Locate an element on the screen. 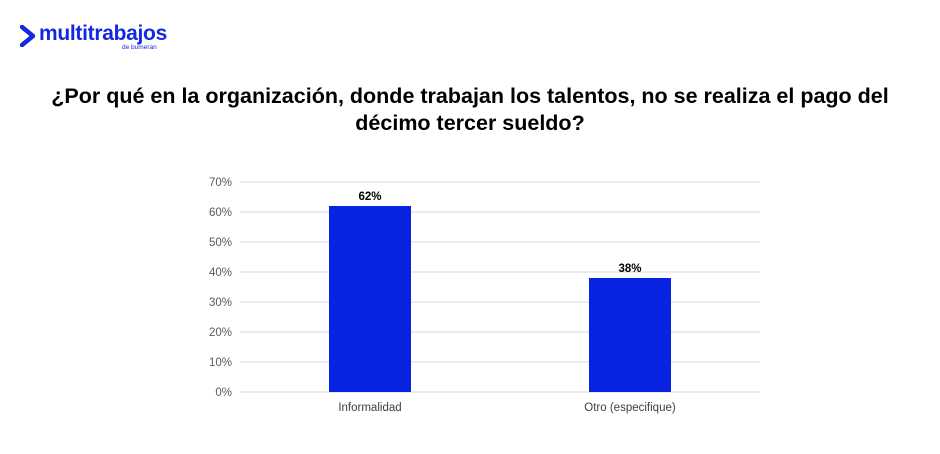  y-tick-label: 30% is located at coordinates (220, 303).